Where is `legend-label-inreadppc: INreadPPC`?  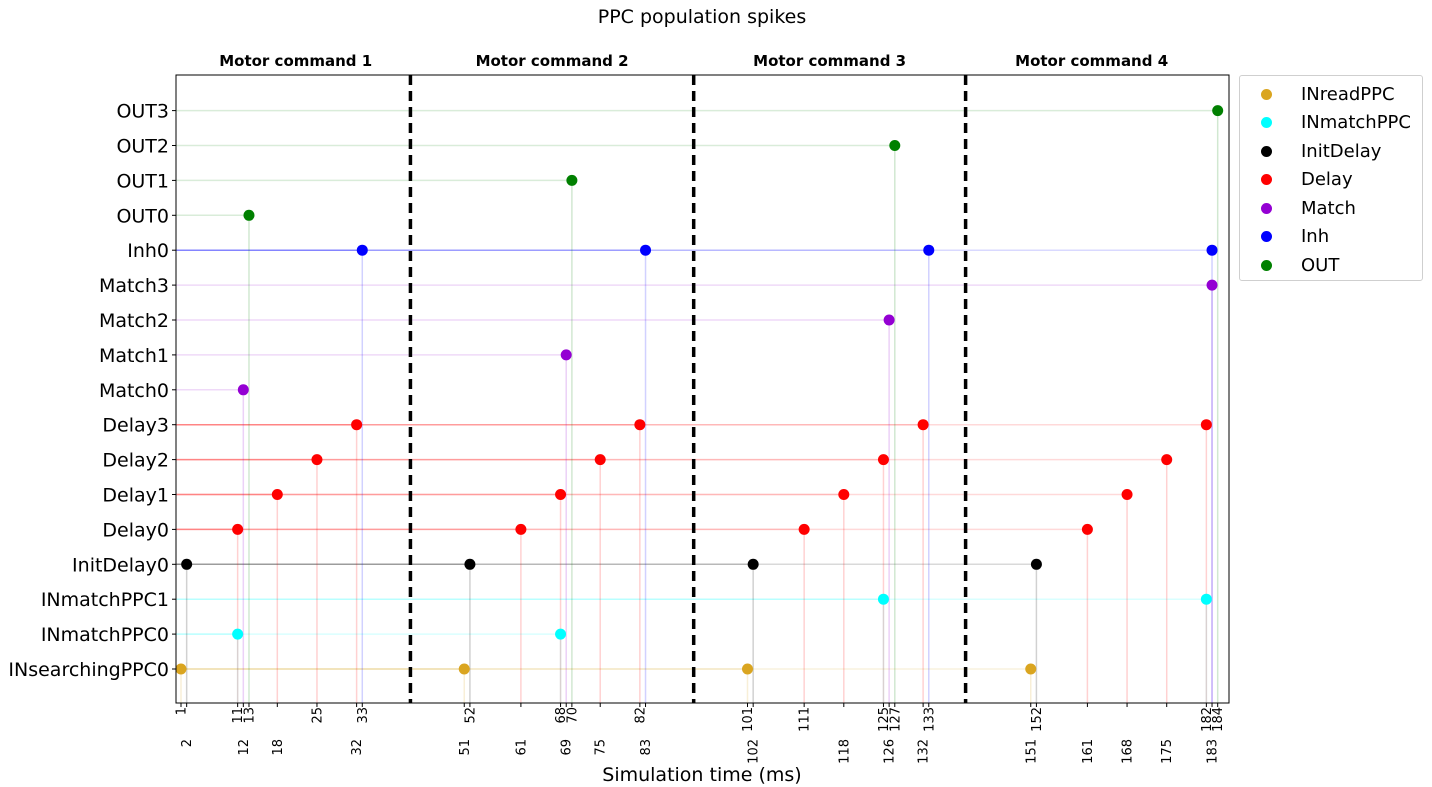
legend-label-inreadppc: INreadPPC is located at coordinates (1348, 94).